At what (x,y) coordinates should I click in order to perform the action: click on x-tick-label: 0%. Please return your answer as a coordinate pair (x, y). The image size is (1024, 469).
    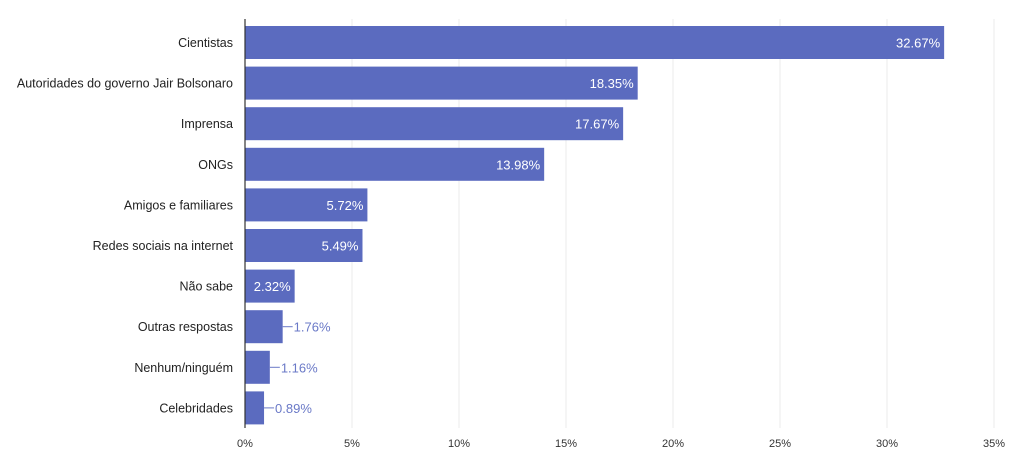
    Looking at the image, I should click on (245, 444).